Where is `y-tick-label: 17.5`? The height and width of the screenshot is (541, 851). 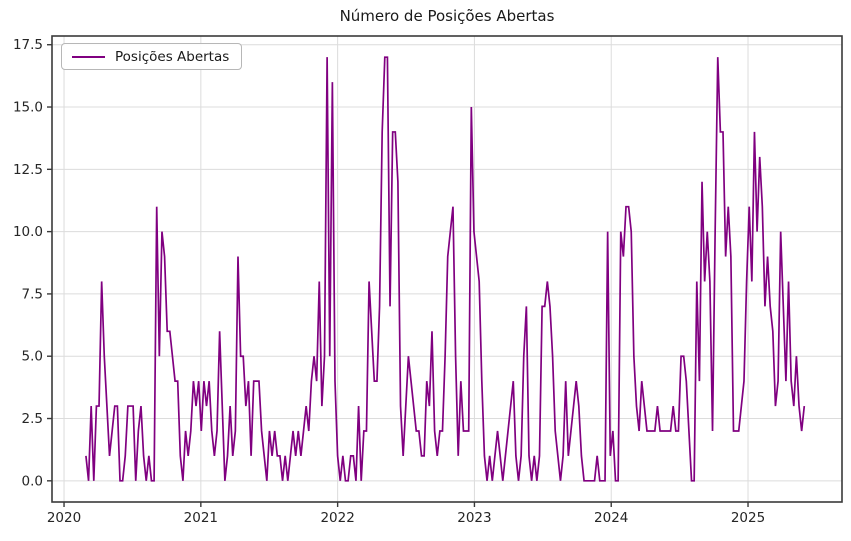 y-tick-label: 17.5 is located at coordinates (28, 45).